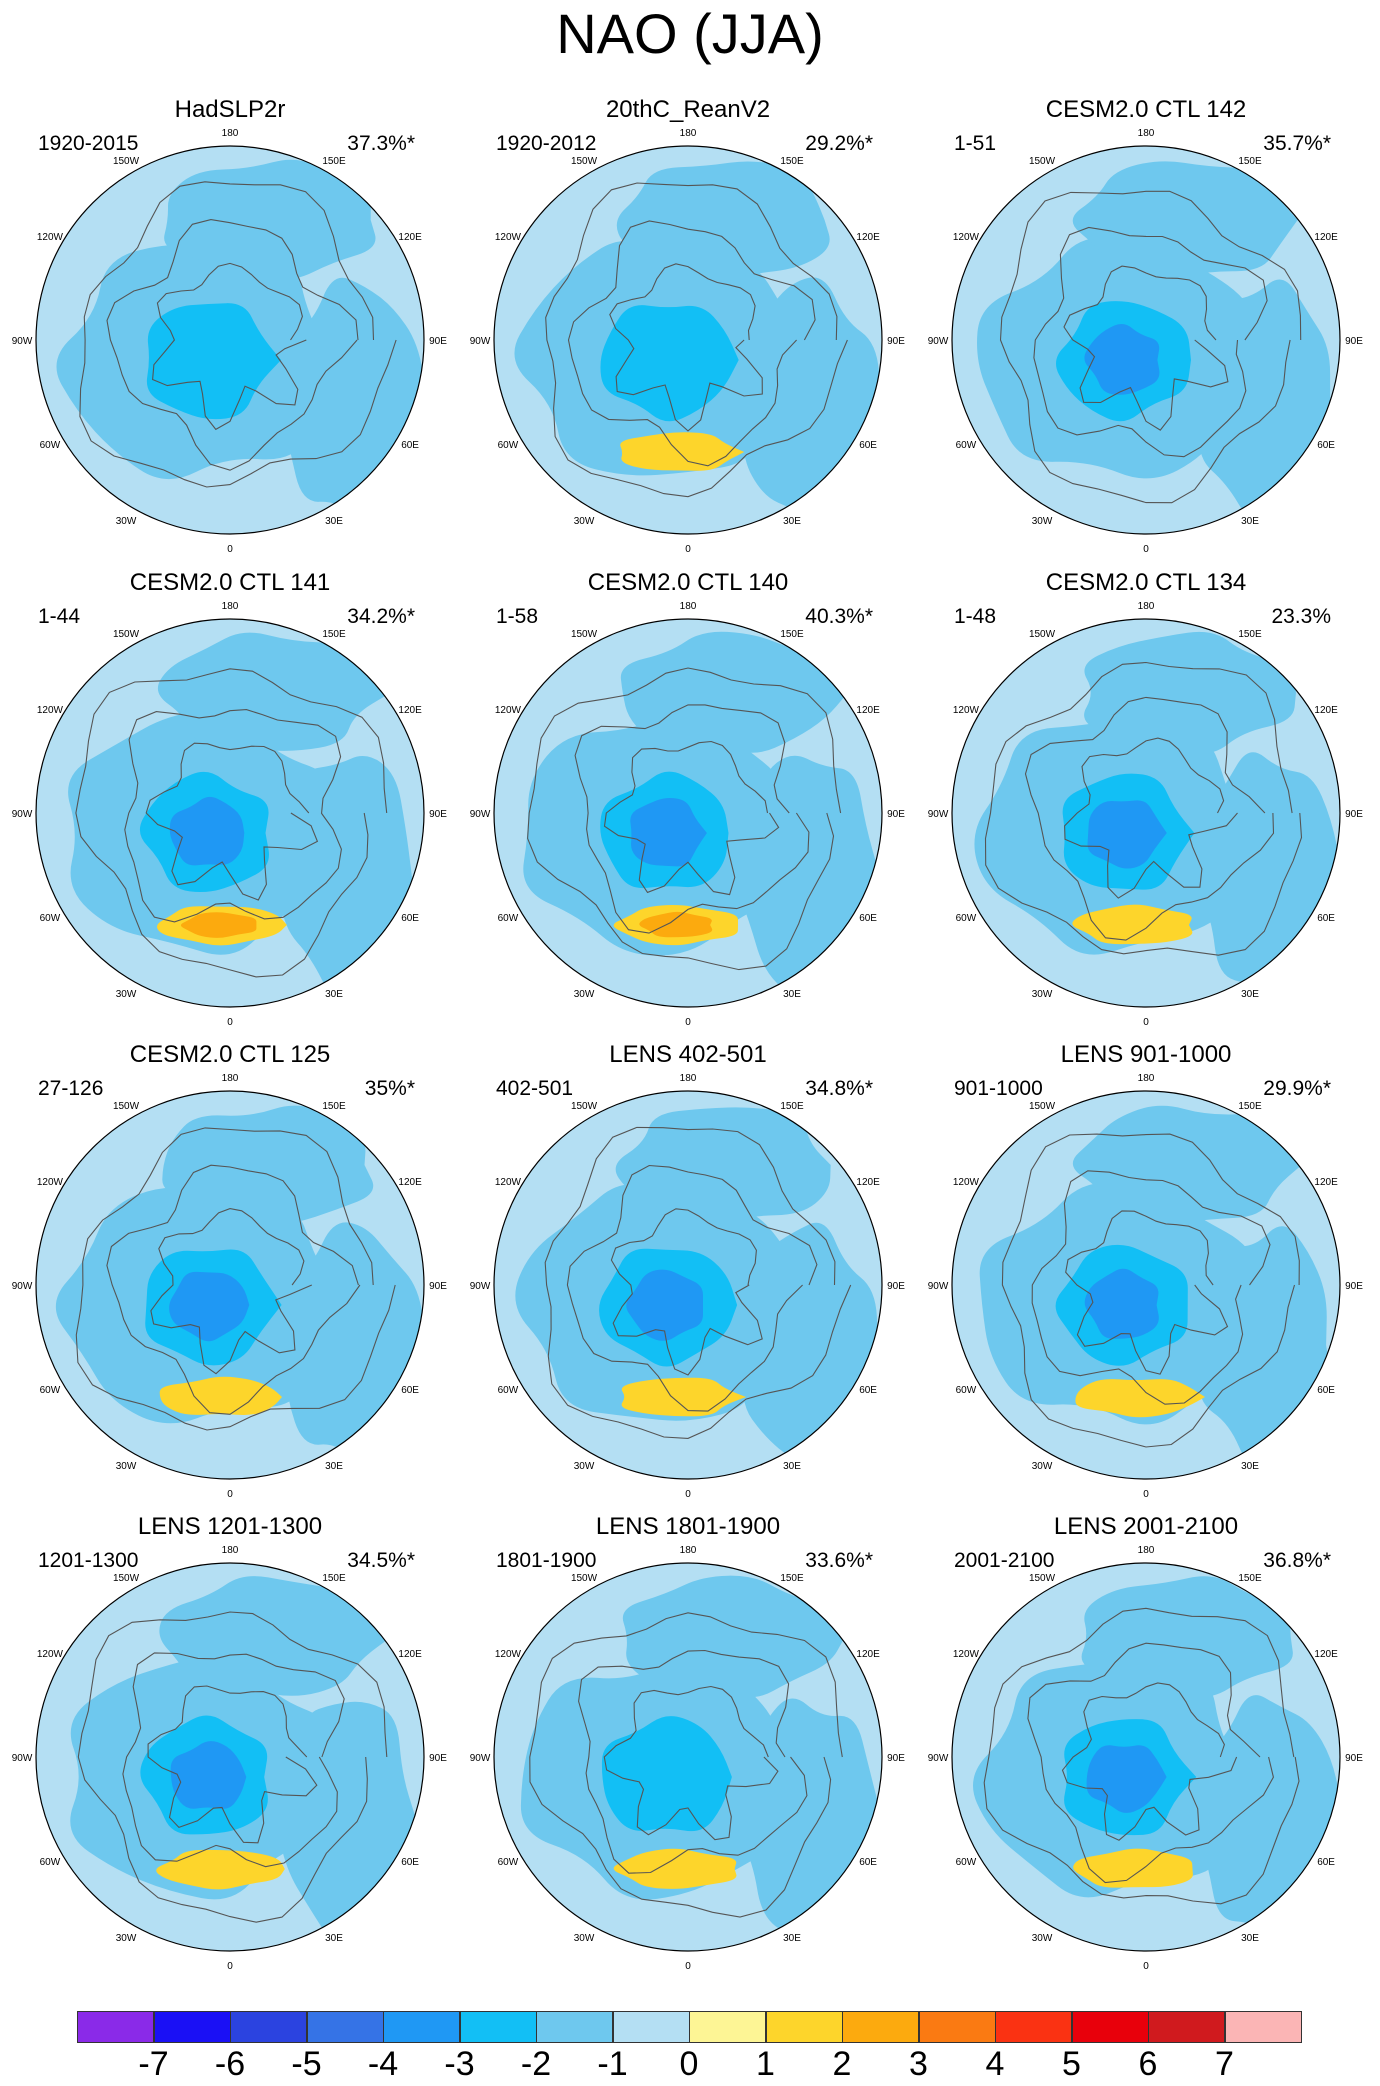 This screenshot has width=1380, height=2086. What do you see at coordinates (688, 109) in the screenshot?
I see `panel-title: 20thC_ReanV2` at bounding box center [688, 109].